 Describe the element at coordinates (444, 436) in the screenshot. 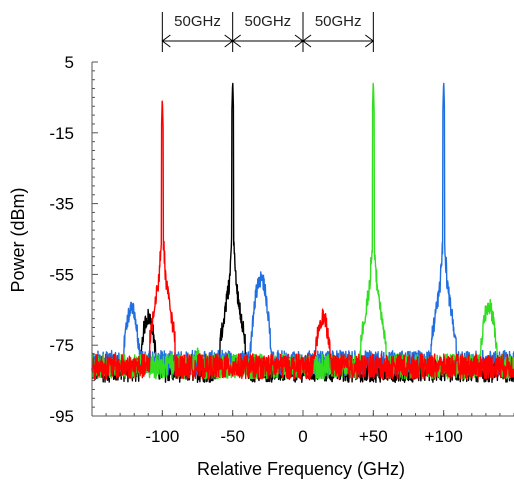

I see `x-tick-label: +100` at that location.